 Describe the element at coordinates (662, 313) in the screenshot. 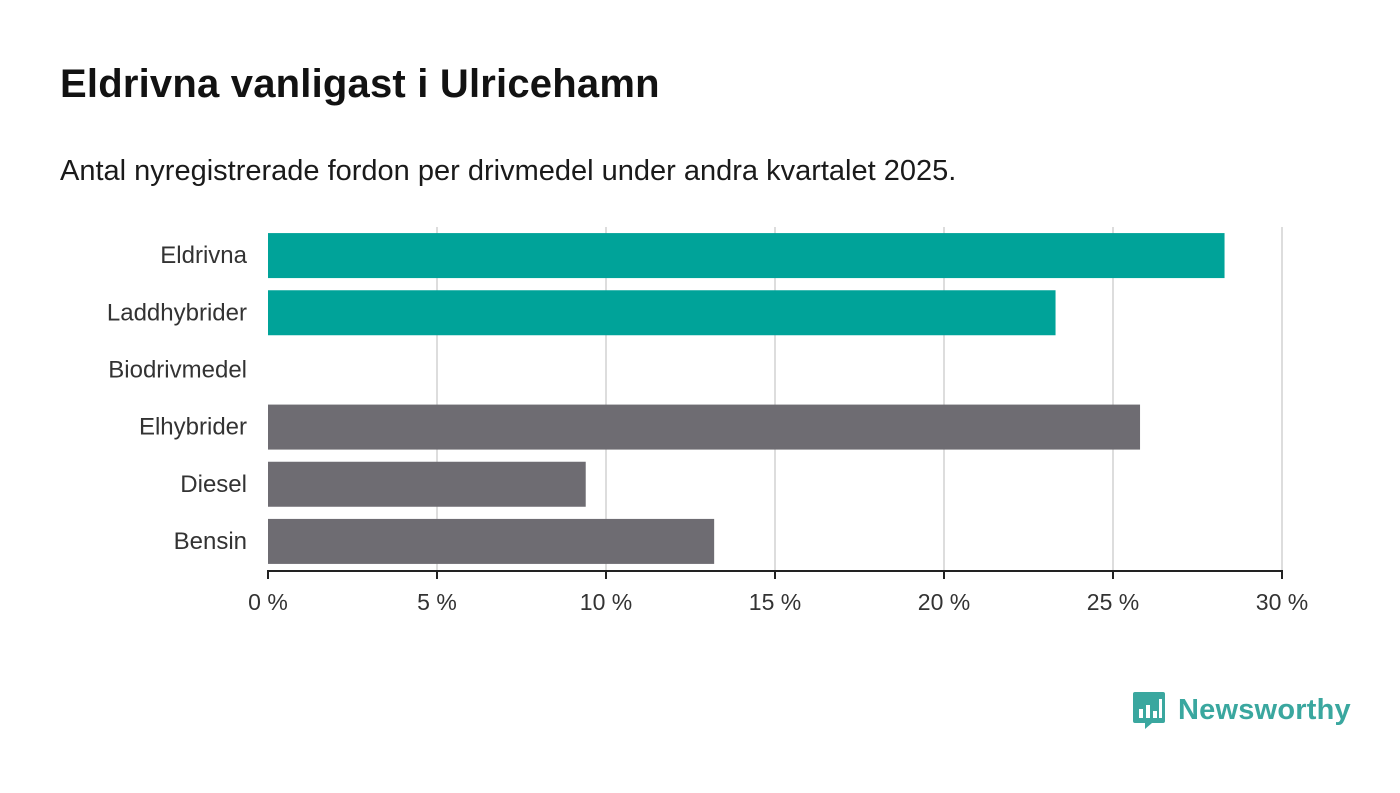

I see `bar-laddhybrider` at that location.